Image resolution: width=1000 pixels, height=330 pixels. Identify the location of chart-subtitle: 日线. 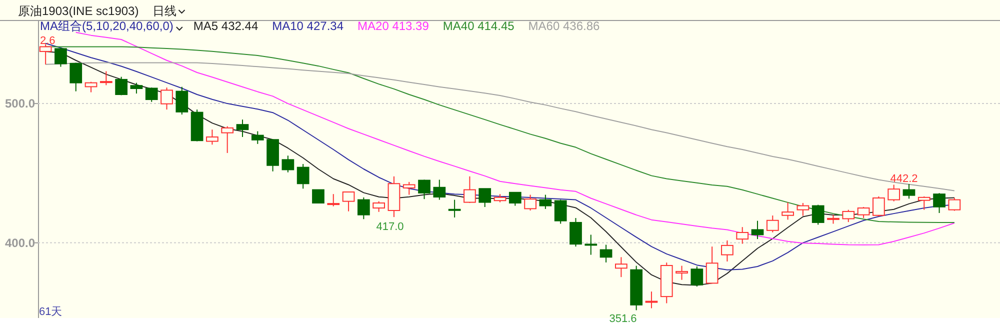
(164, 11).